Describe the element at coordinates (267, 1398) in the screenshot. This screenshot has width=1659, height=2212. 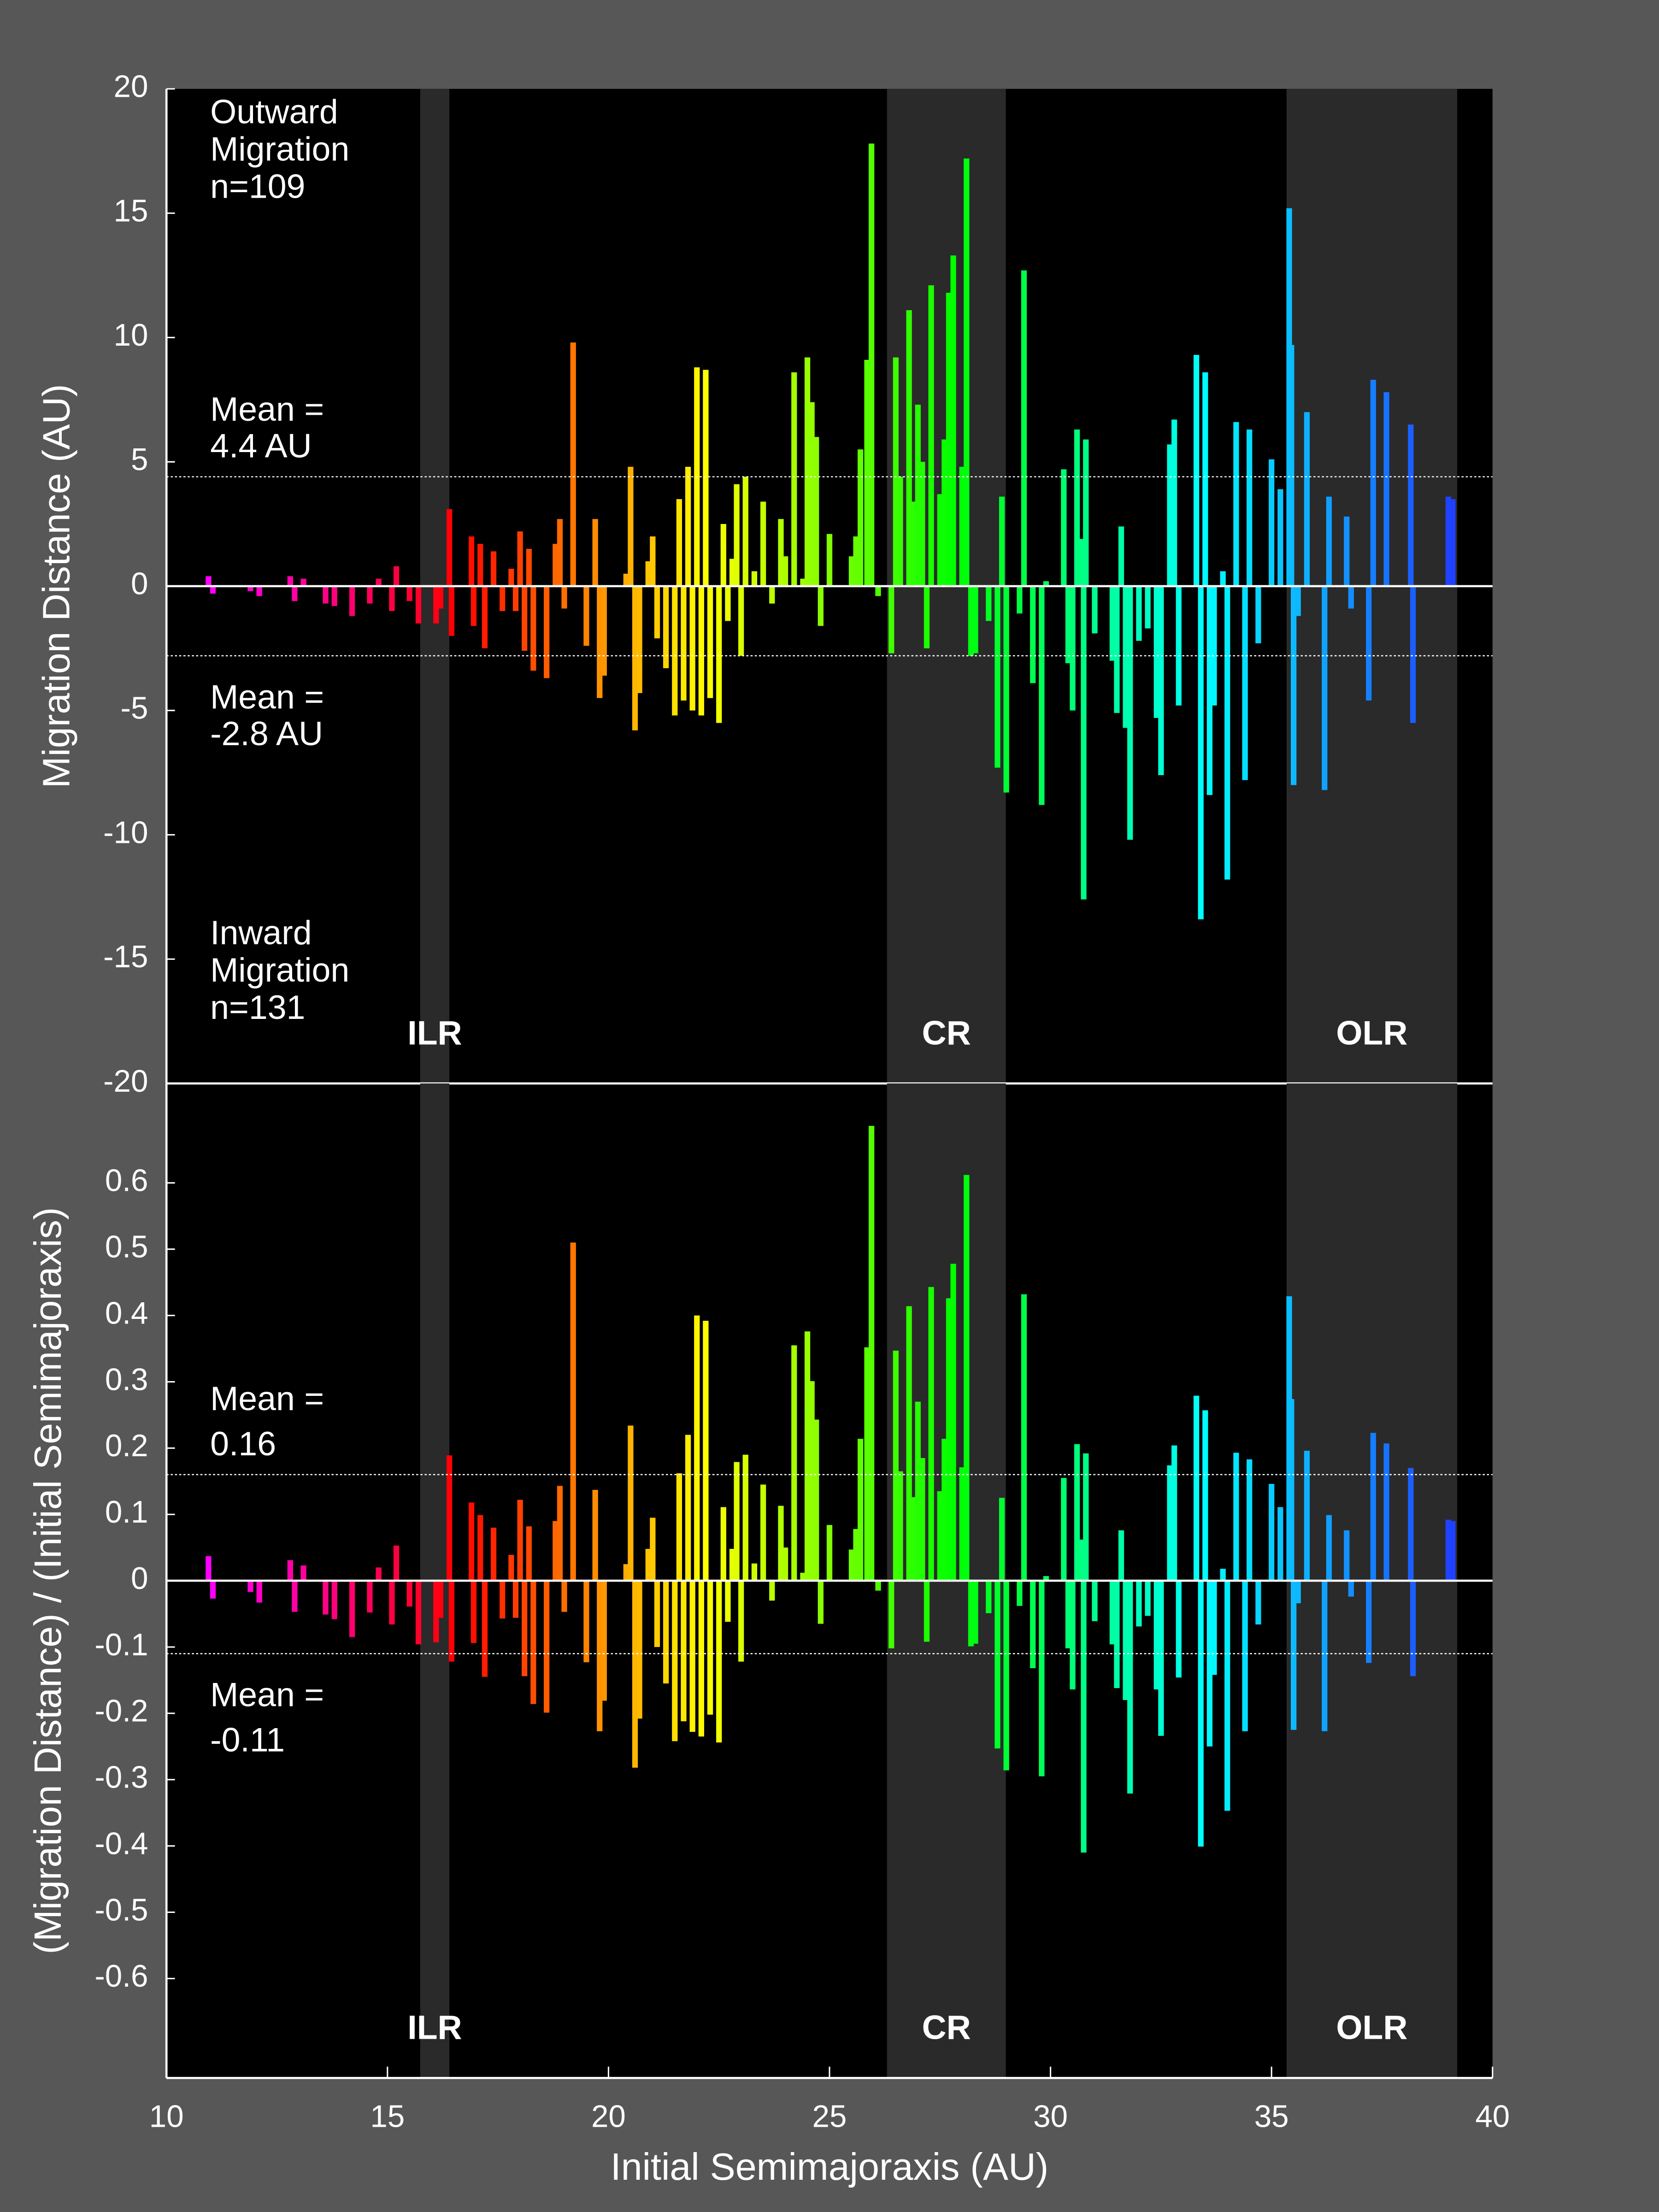
I see `mean-label: Mean =` at that location.